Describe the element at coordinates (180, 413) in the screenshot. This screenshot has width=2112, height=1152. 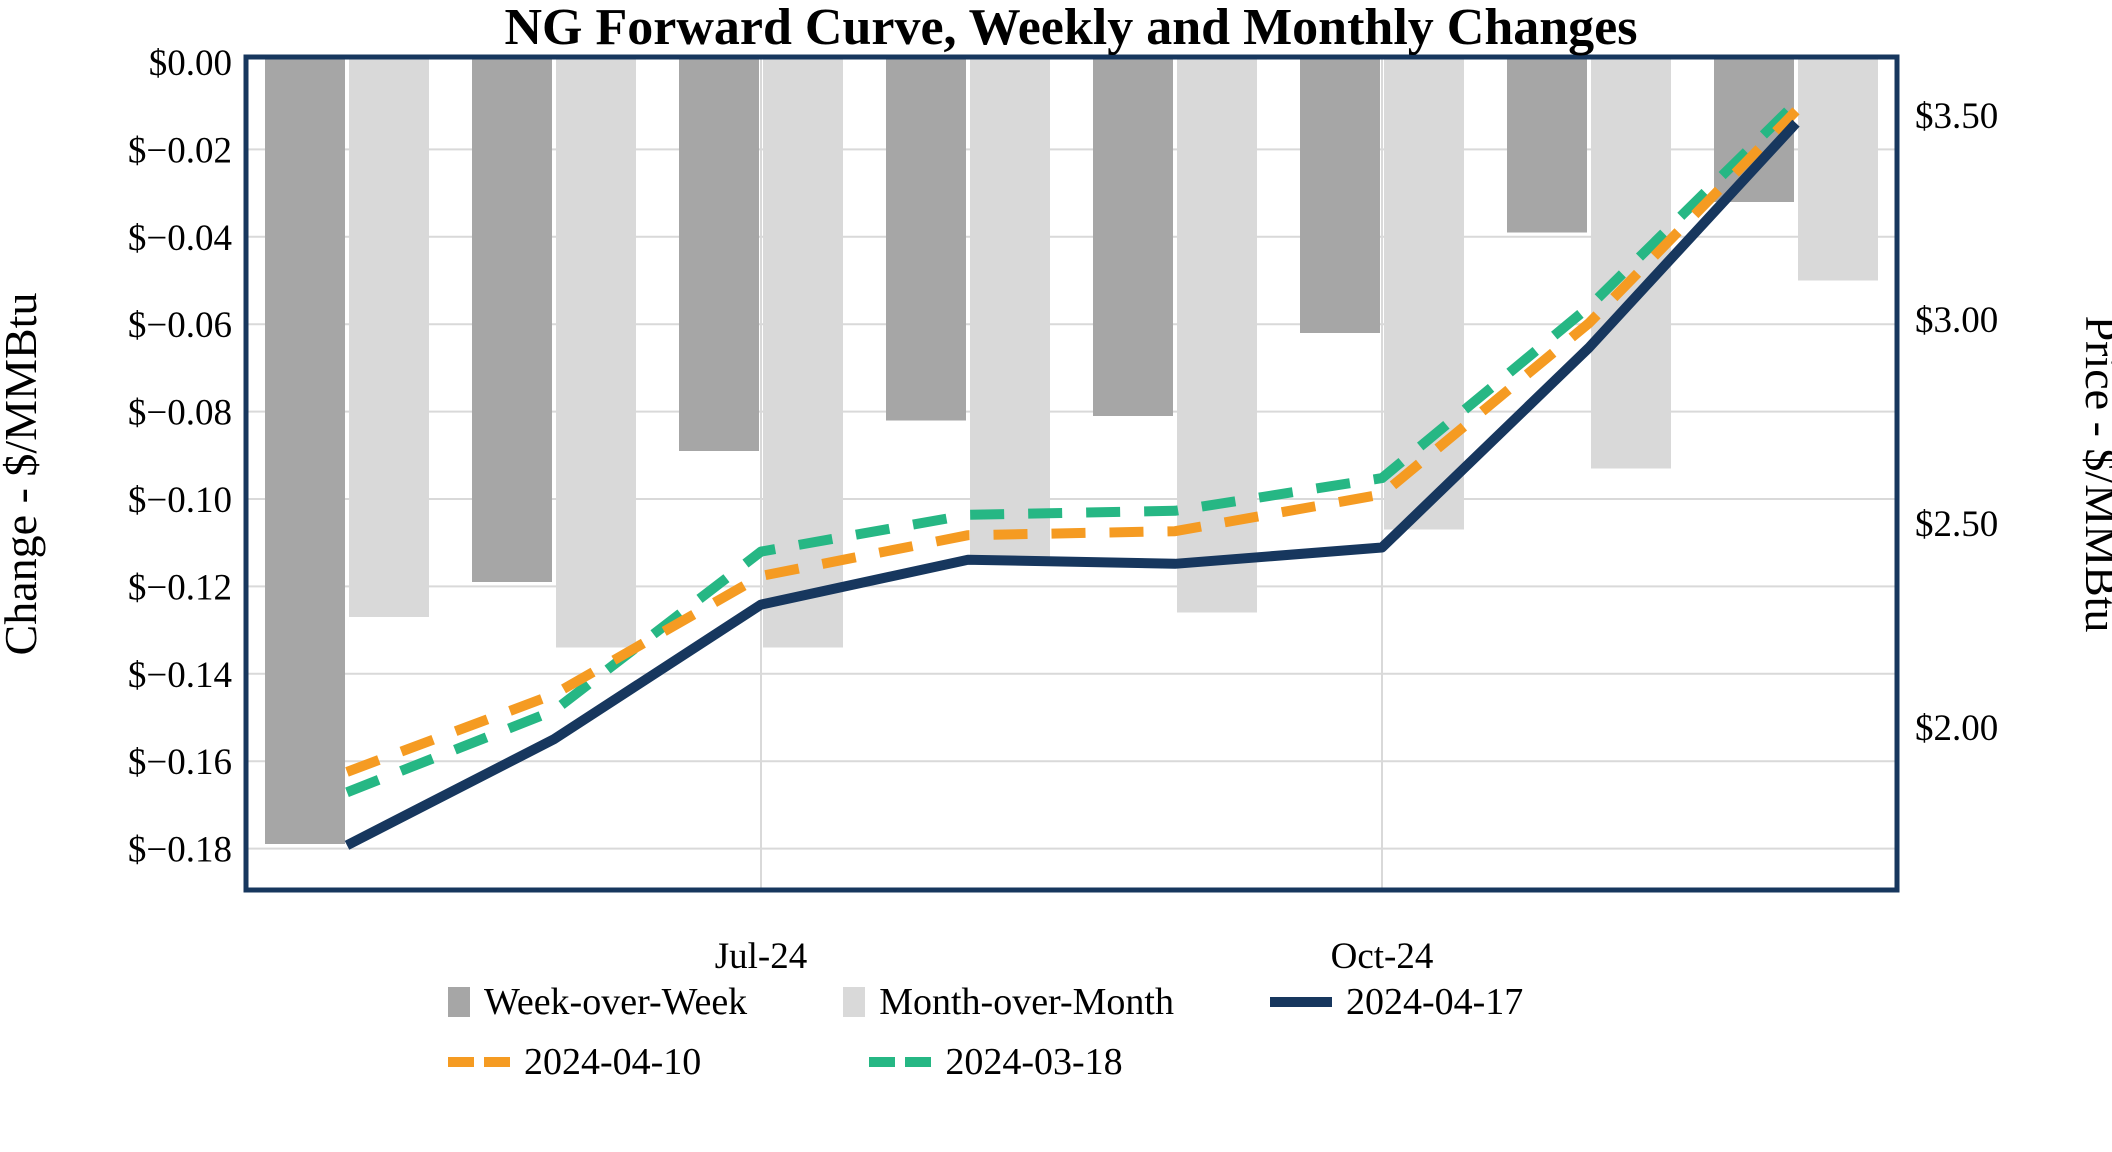
I see `left-tick-label: $−0.08` at that location.